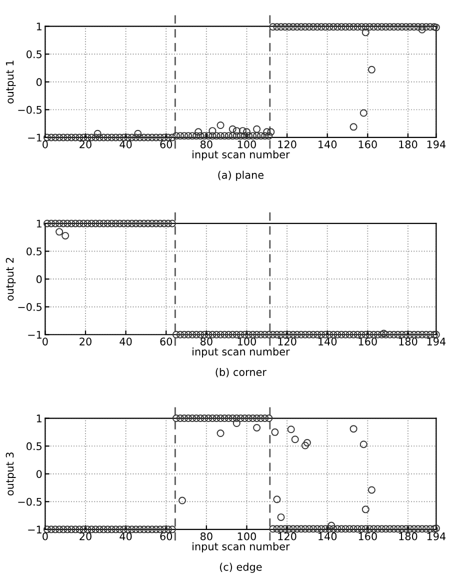  I want to click on y-axis-title: output 3, so click(11, 474).